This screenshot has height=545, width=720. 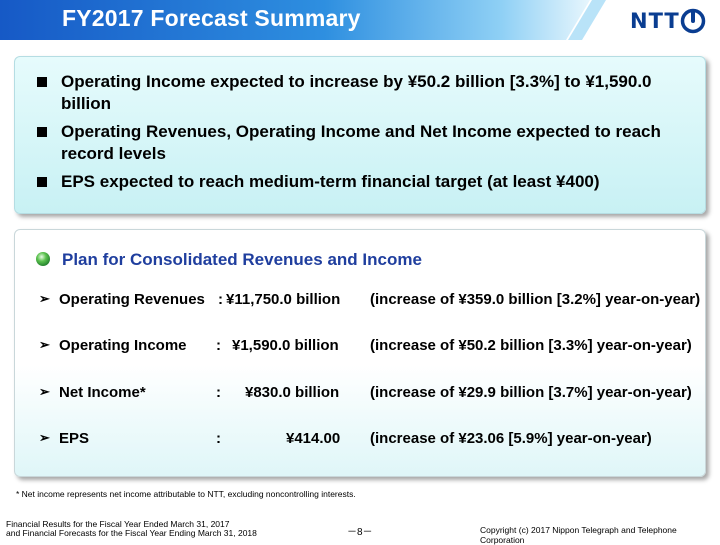 What do you see at coordinates (313, 438) in the screenshot?
I see `row-value: ¥414.00` at bounding box center [313, 438].